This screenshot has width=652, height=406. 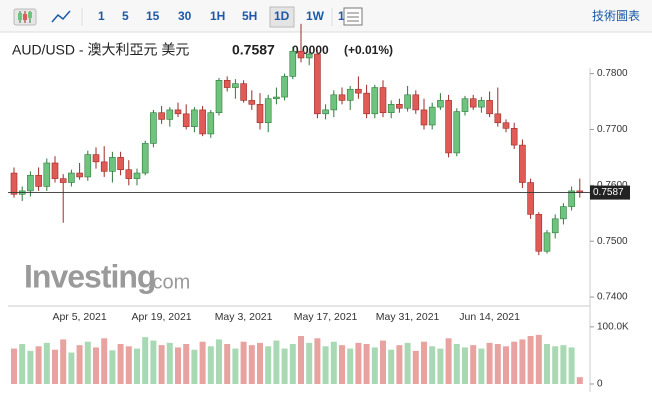 What do you see at coordinates (612, 185) in the screenshot?
I see `y-tick-label: 0.7600` at bounding box center [612, 185].